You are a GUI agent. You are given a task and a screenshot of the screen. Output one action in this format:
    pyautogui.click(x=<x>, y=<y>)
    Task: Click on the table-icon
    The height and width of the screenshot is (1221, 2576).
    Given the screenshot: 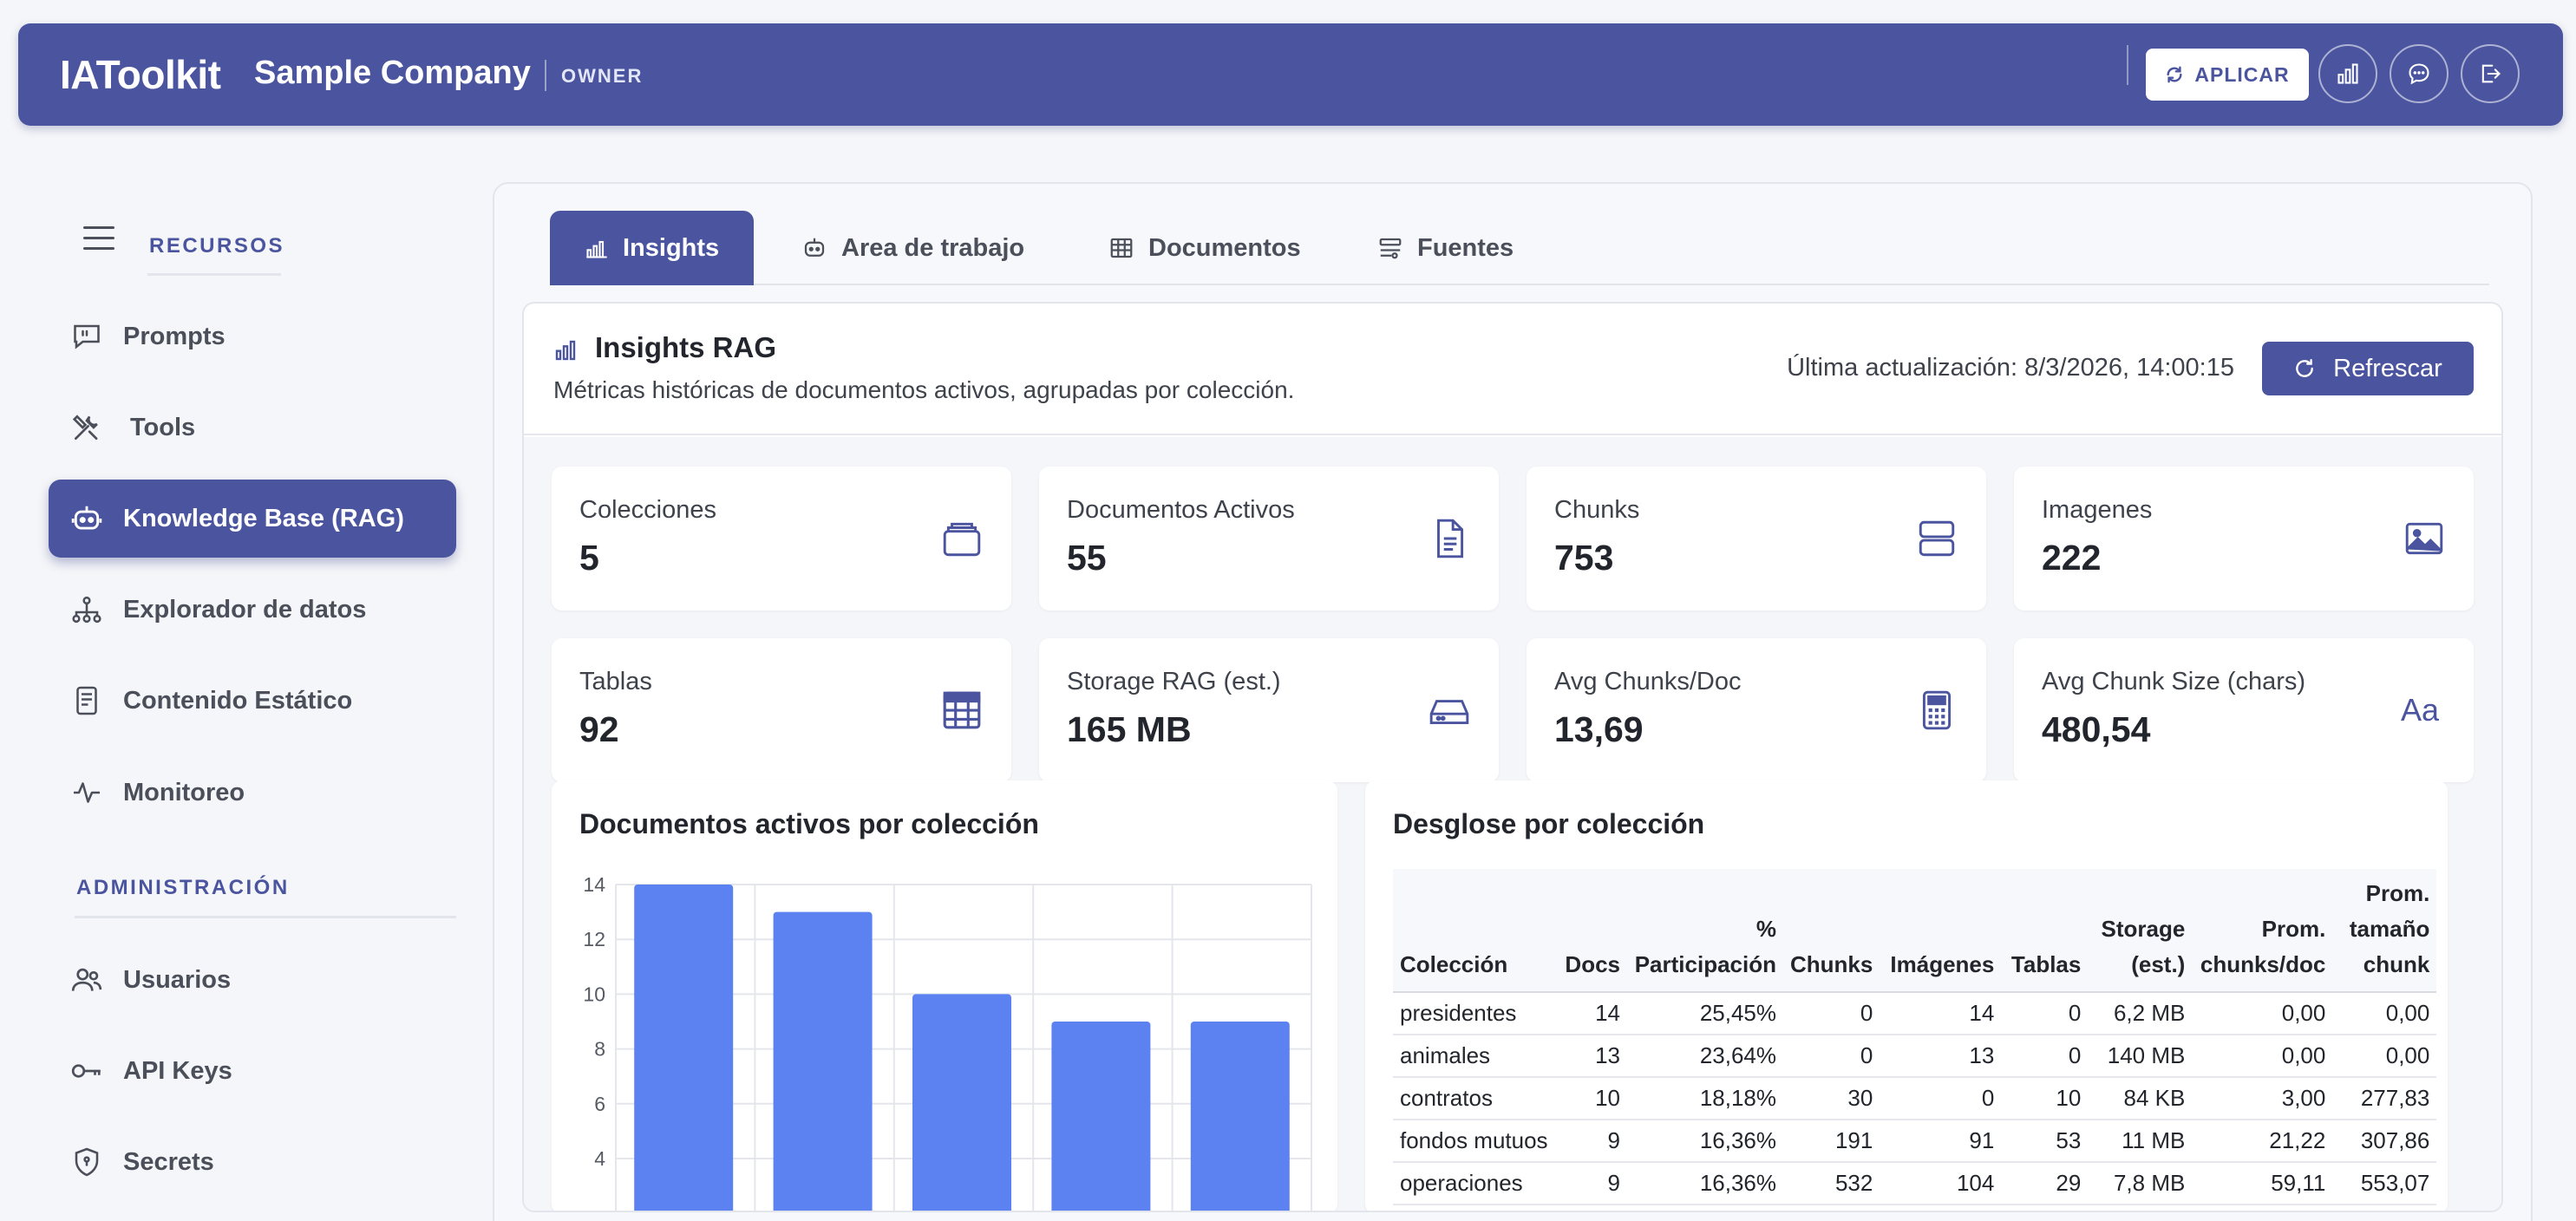 What is the action you would take?
    pyautogui.click(x=1121, y=248)
    